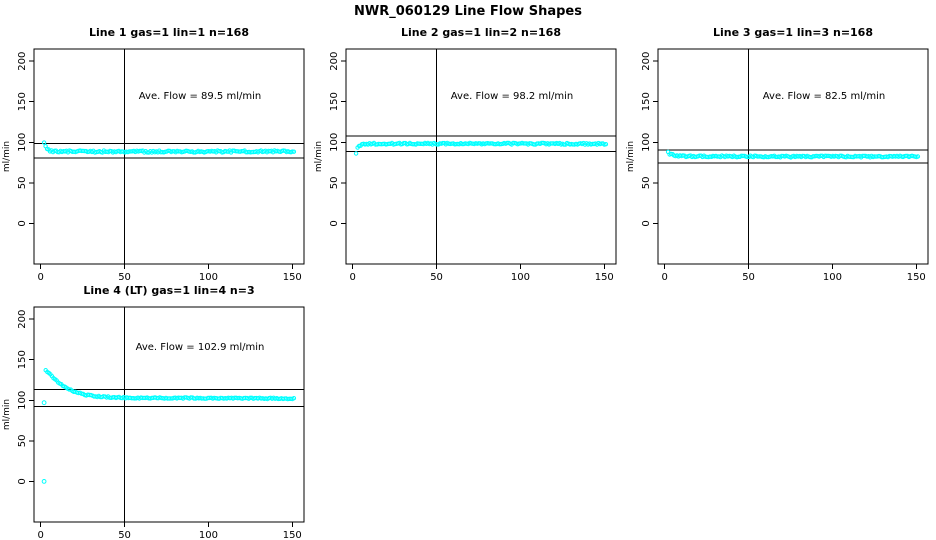 The height and width of the screenshot is (540, 936). Describe the element at coordinates (200, 96) in the screenshot. I see `avg-flow-annotation: Ave. Flow = 89.5 ml/min` at that location.